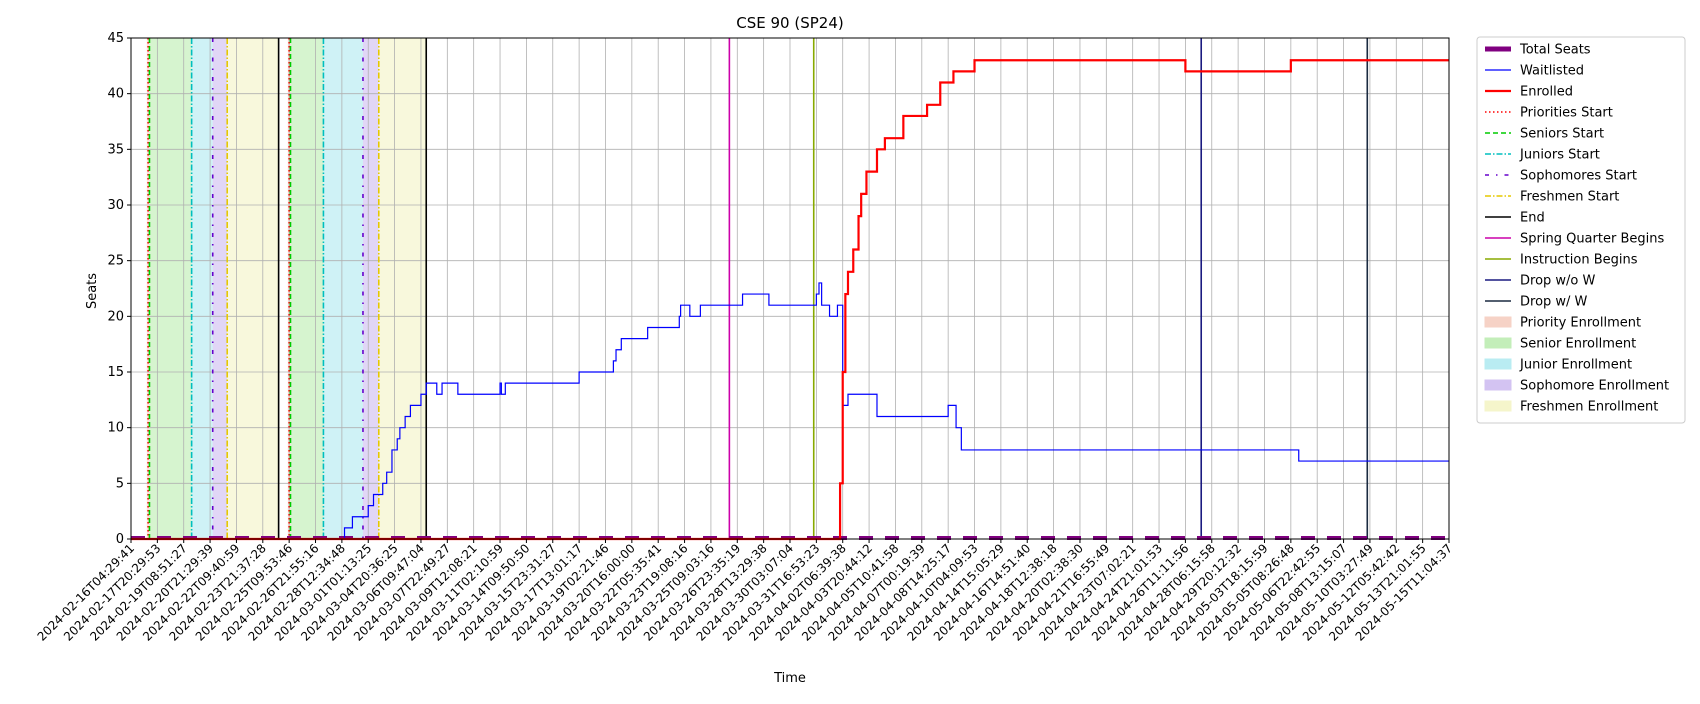  What do you see at coordinates (115, 316) in the screenshot?
I see `y-tick-label-4: 20` at bounding box center [115, 316].